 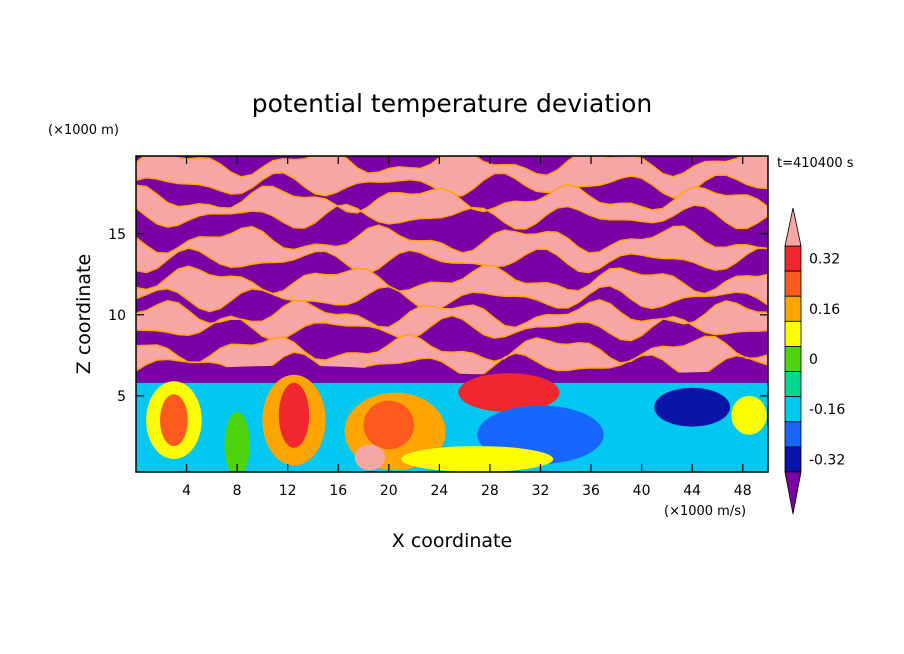 What do you see at coordinates (705, 511) in the screenshot?
I see `x-unit-label: (×1000 m/s)` at bounding box center [705, 511].